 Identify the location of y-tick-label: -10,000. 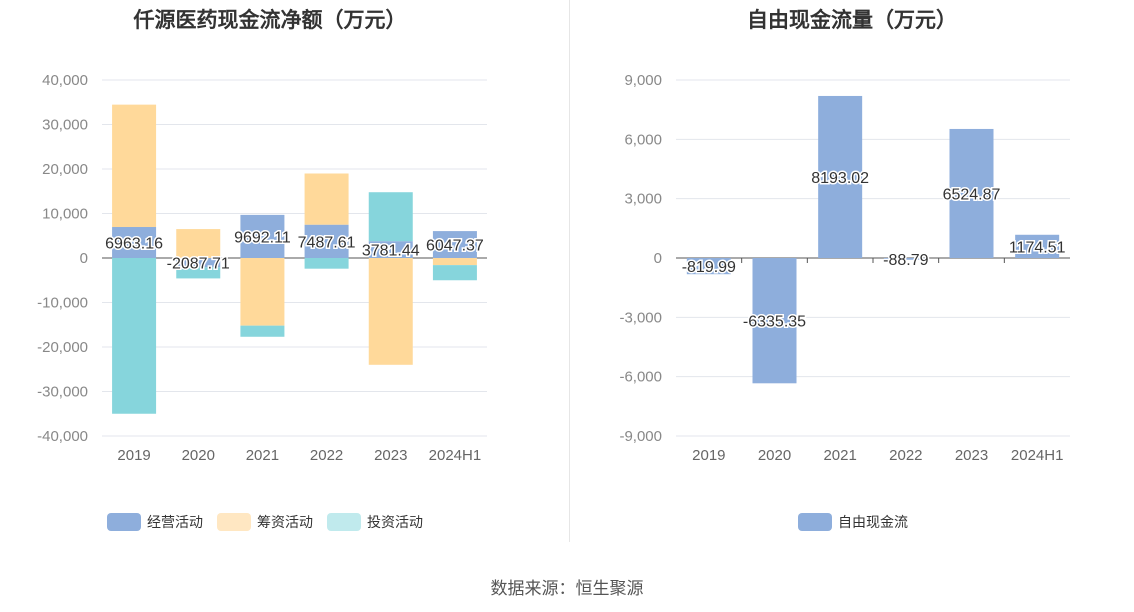
(62, 303).